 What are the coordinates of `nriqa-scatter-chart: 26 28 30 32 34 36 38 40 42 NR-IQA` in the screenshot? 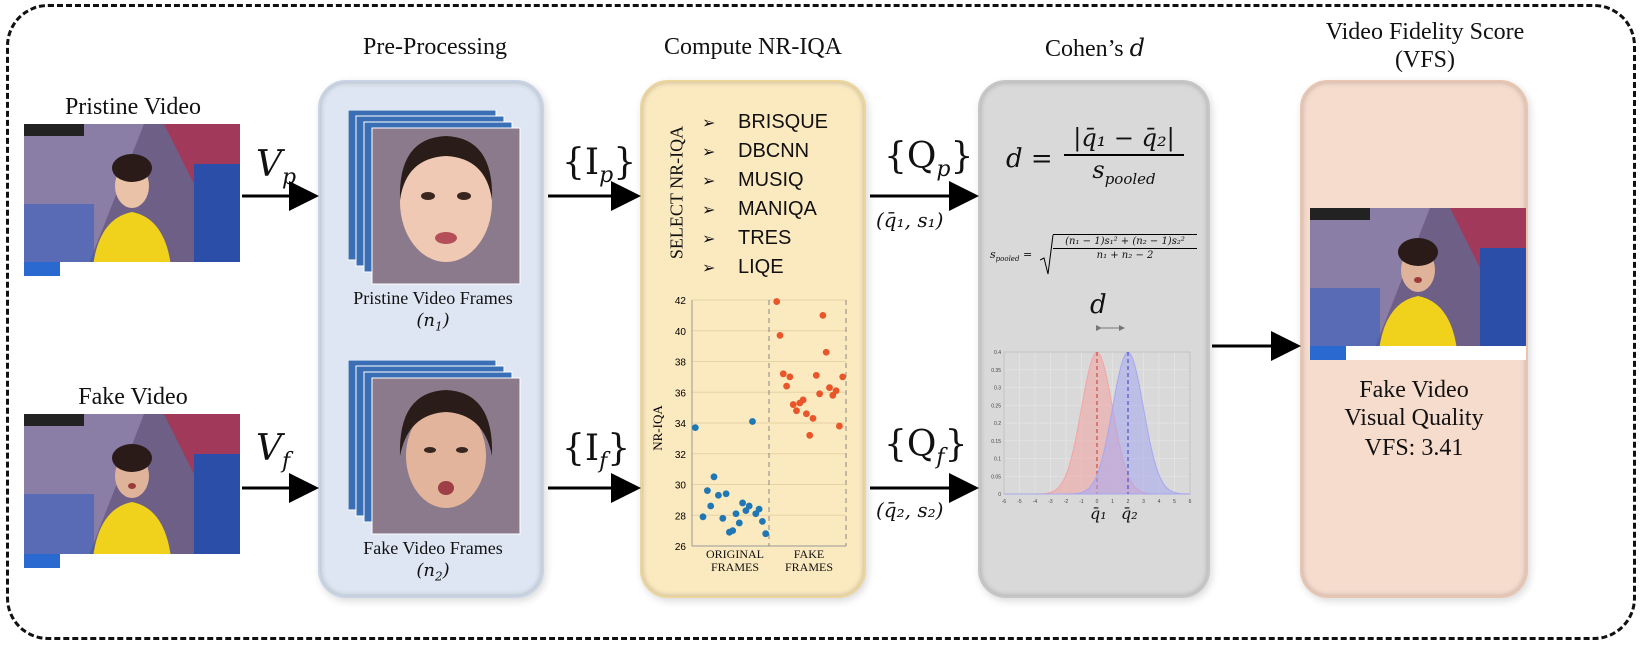 It's located at (748, 424).